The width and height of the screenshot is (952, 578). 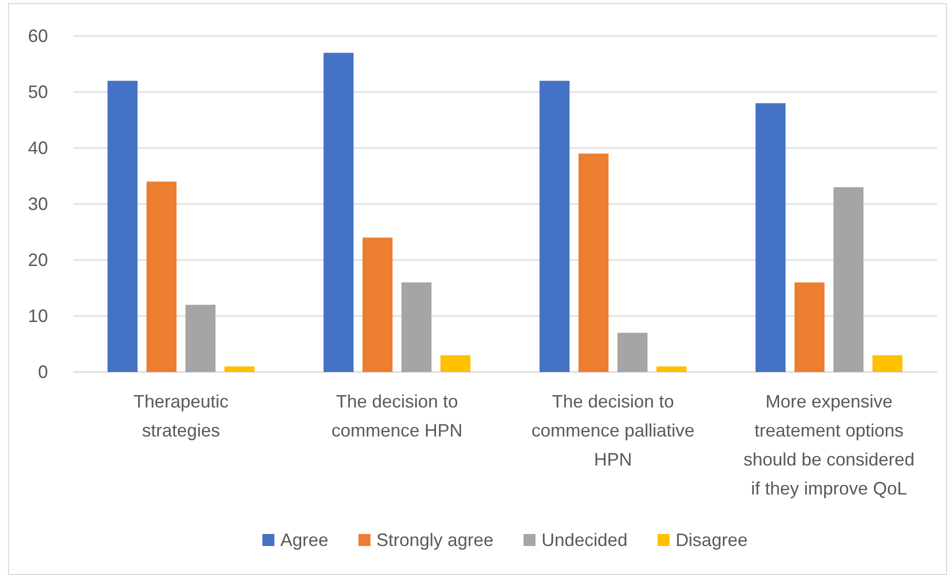 I want to click on x-tick-label: The decision to commence HPN, so click(x=397, y=415).